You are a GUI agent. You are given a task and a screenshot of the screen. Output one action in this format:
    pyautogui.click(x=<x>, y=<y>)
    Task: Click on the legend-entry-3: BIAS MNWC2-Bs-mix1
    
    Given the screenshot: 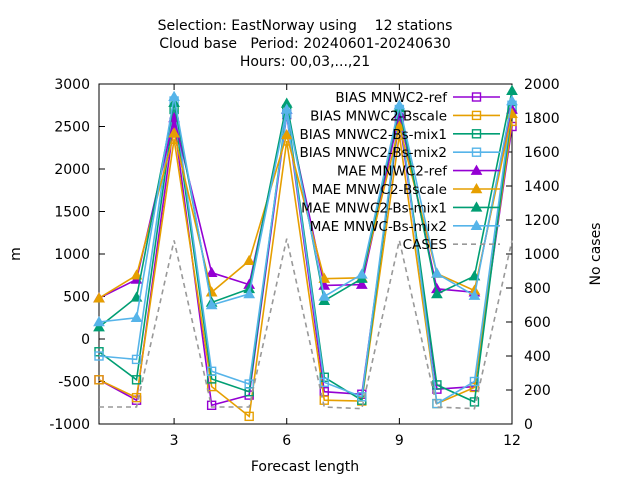 What is the action you would take?
    pyautogui.click(x=400, y=135)
    